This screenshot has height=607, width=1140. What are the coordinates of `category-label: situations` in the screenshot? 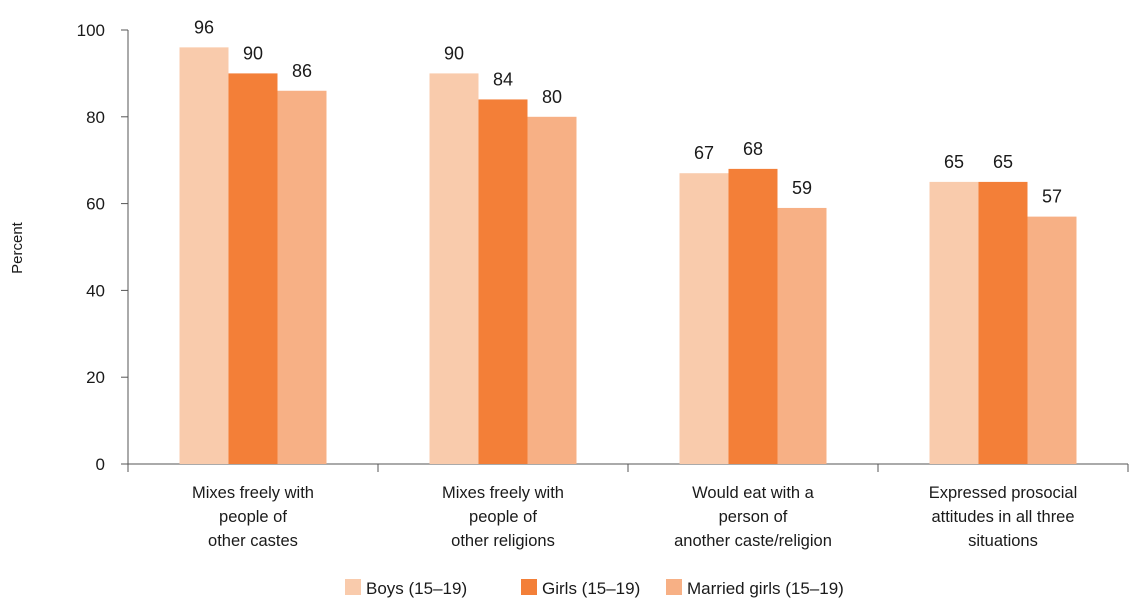 It's located at (1003, 541).